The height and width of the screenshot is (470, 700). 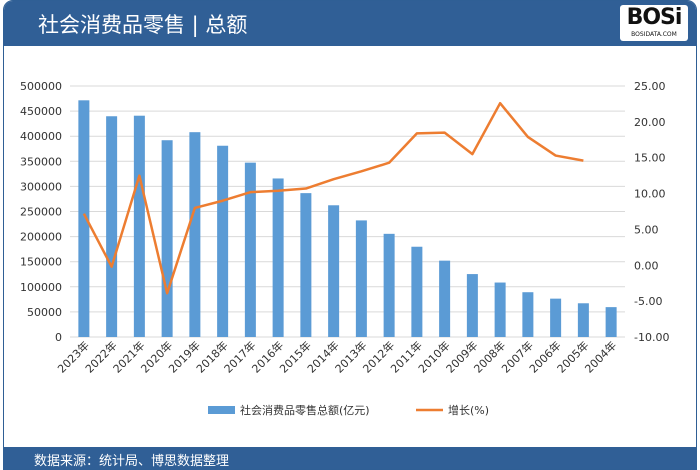 What do you see at coordinates (41, 262) in the screenshot?
I see `left-tick-label: 150000` at bounding box center [41, 262].